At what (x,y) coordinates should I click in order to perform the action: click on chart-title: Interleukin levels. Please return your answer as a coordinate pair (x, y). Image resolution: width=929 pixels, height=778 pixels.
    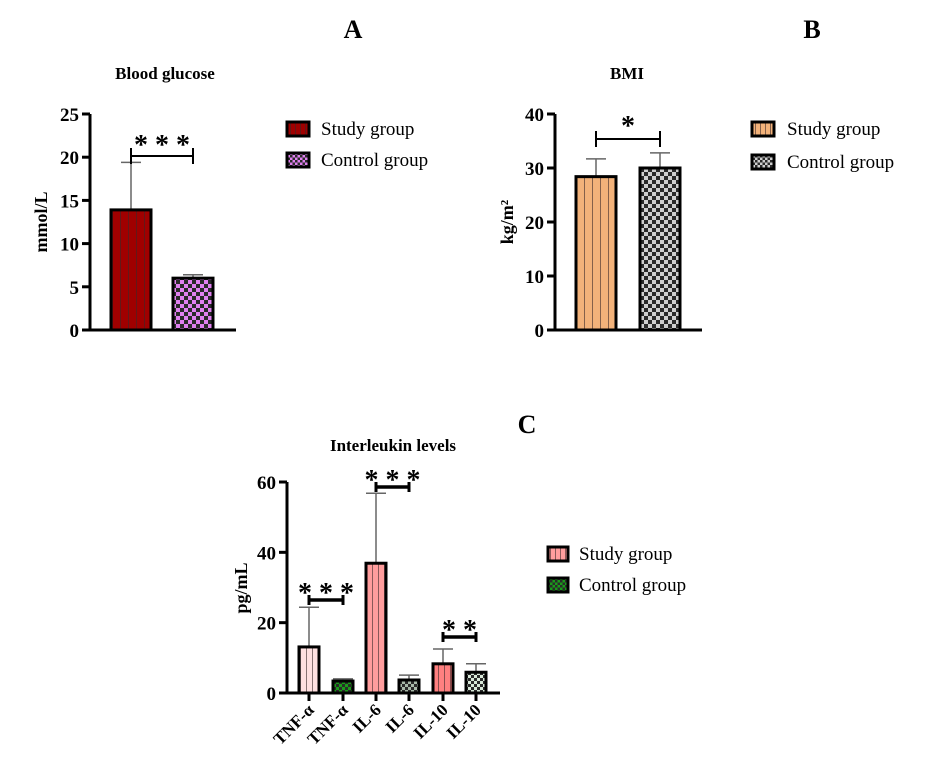
    Looking at the image, I should click on (393, 445).